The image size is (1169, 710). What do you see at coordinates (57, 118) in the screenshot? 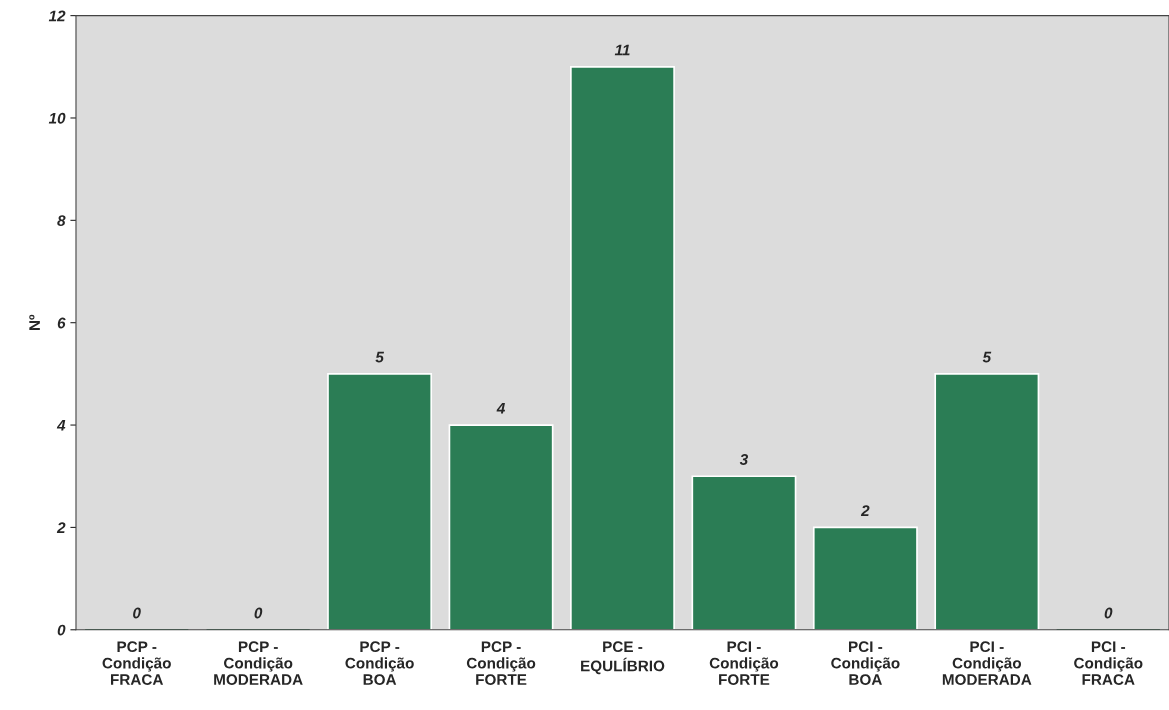
I see `y-tick-label: 10` at bounding box center [57, 118].